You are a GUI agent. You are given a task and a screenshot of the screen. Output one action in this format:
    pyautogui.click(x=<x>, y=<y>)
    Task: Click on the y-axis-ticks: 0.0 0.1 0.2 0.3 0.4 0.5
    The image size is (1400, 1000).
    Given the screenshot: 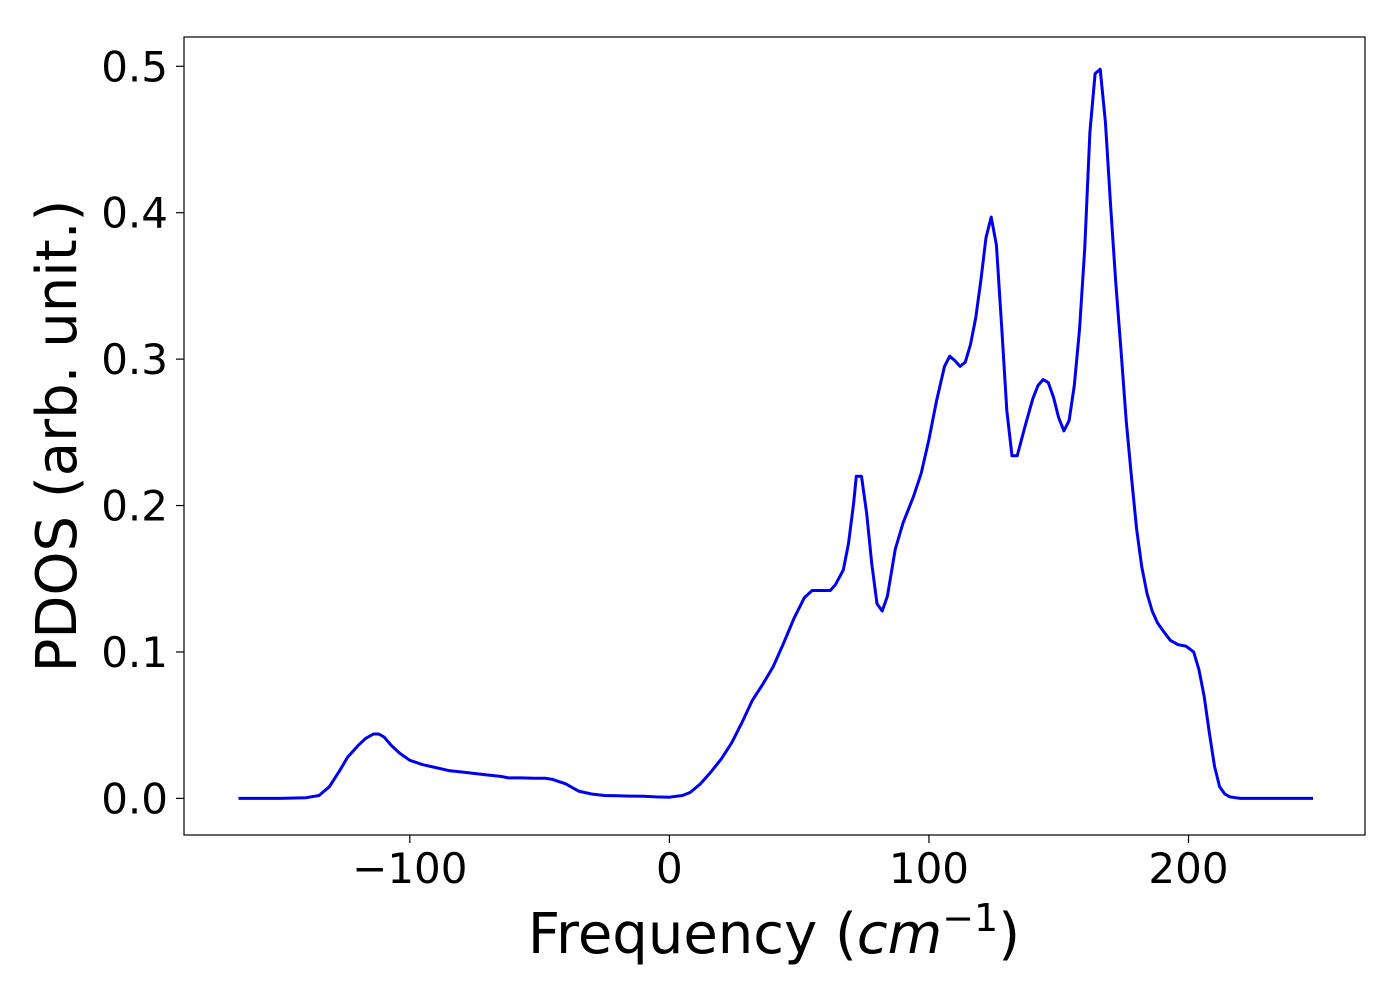 What is the action you would take?
    pyautogui.click(x=142, y=432)
    